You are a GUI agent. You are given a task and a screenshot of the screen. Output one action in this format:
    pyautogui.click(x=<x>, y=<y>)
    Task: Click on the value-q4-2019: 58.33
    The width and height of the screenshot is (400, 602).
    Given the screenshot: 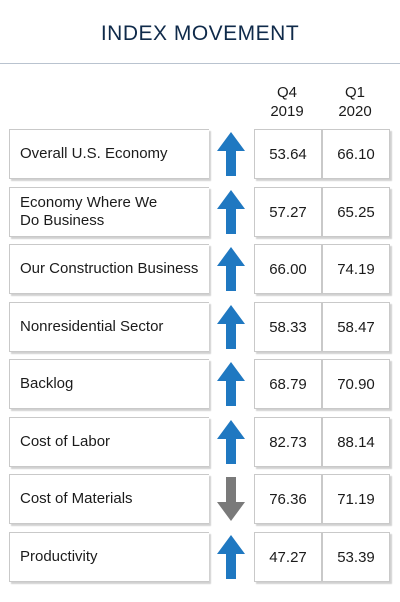 What is the action you would take?
    pyautogui.click(x=288, y=327)
    